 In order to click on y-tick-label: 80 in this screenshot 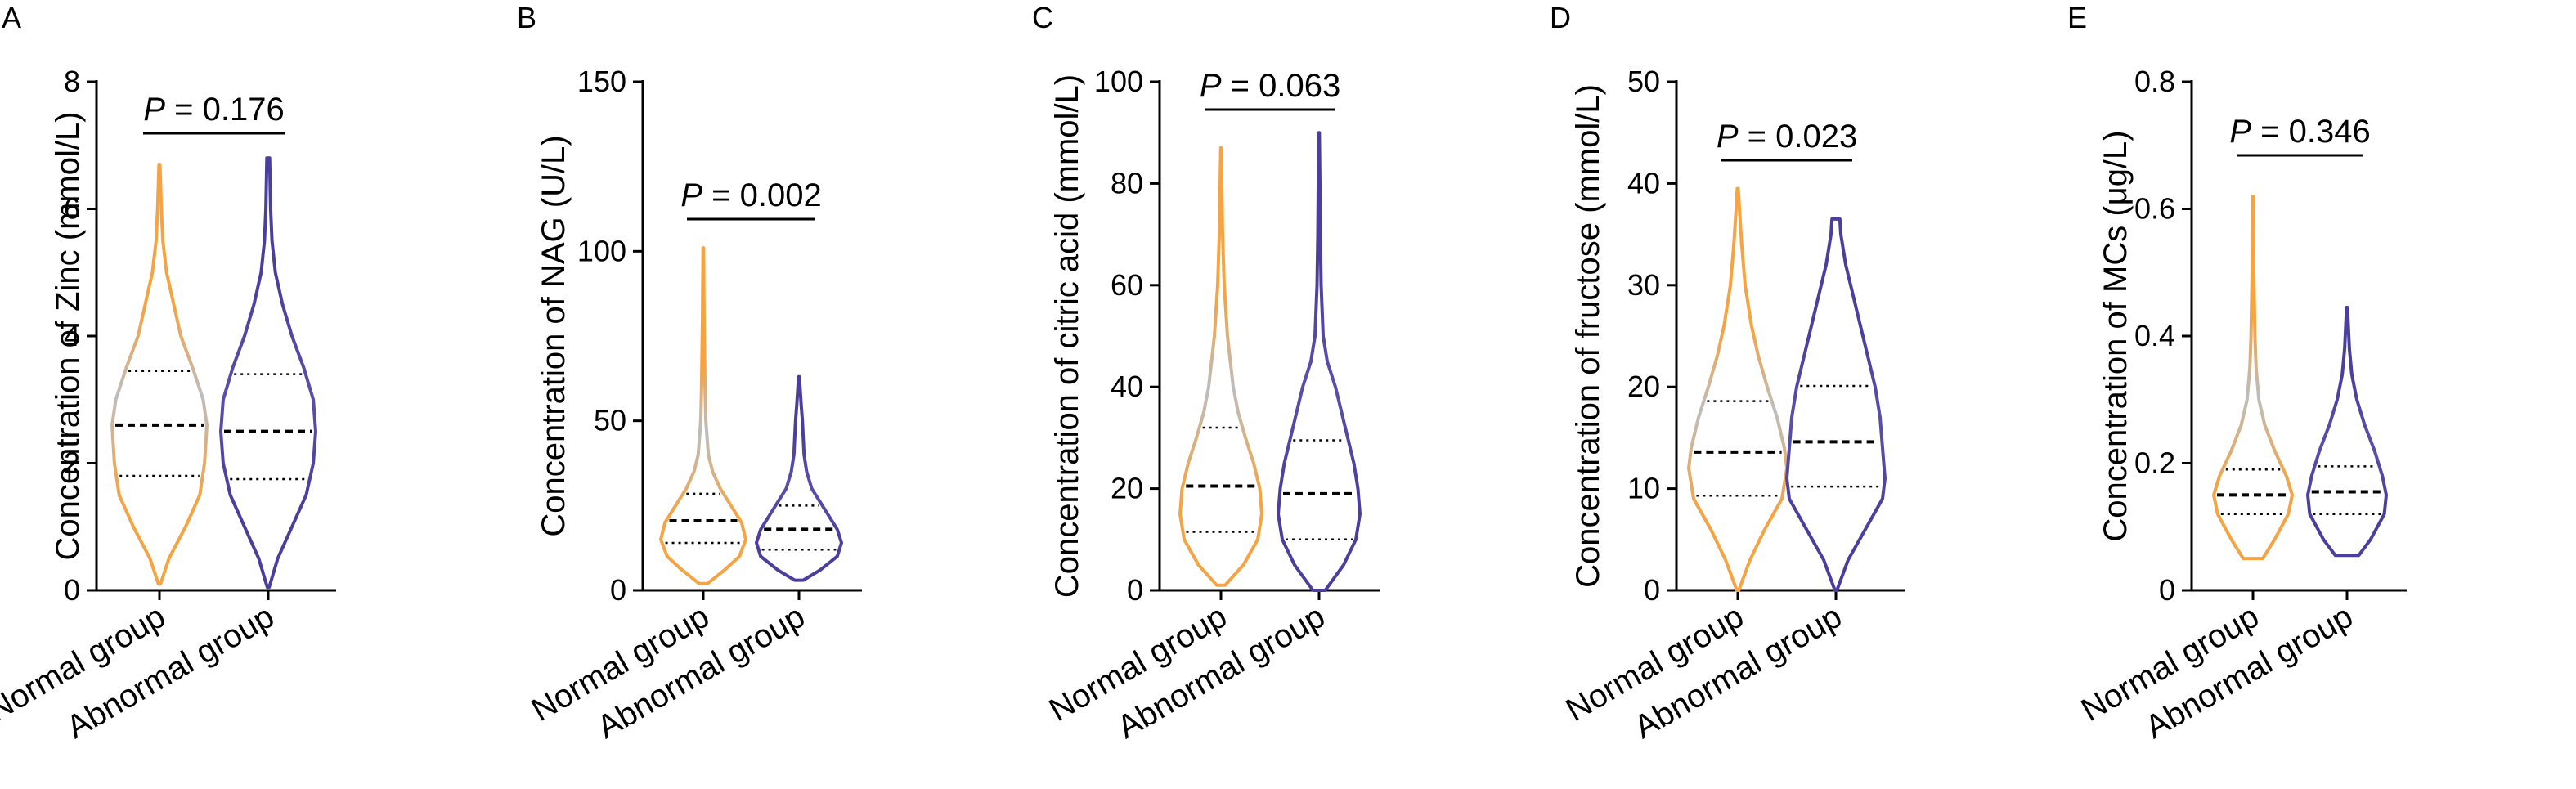, I will do `click(1127, 182)`.